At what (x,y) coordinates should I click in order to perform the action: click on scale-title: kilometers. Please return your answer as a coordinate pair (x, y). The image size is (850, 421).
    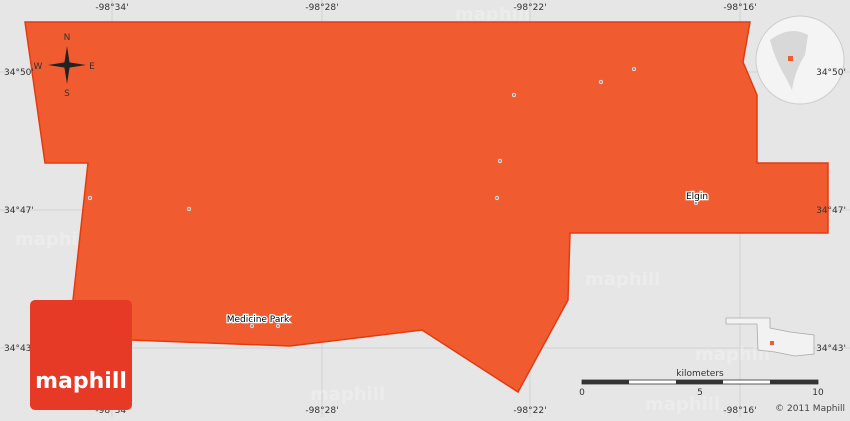
    Looking at the image, I should click on (700, 374).